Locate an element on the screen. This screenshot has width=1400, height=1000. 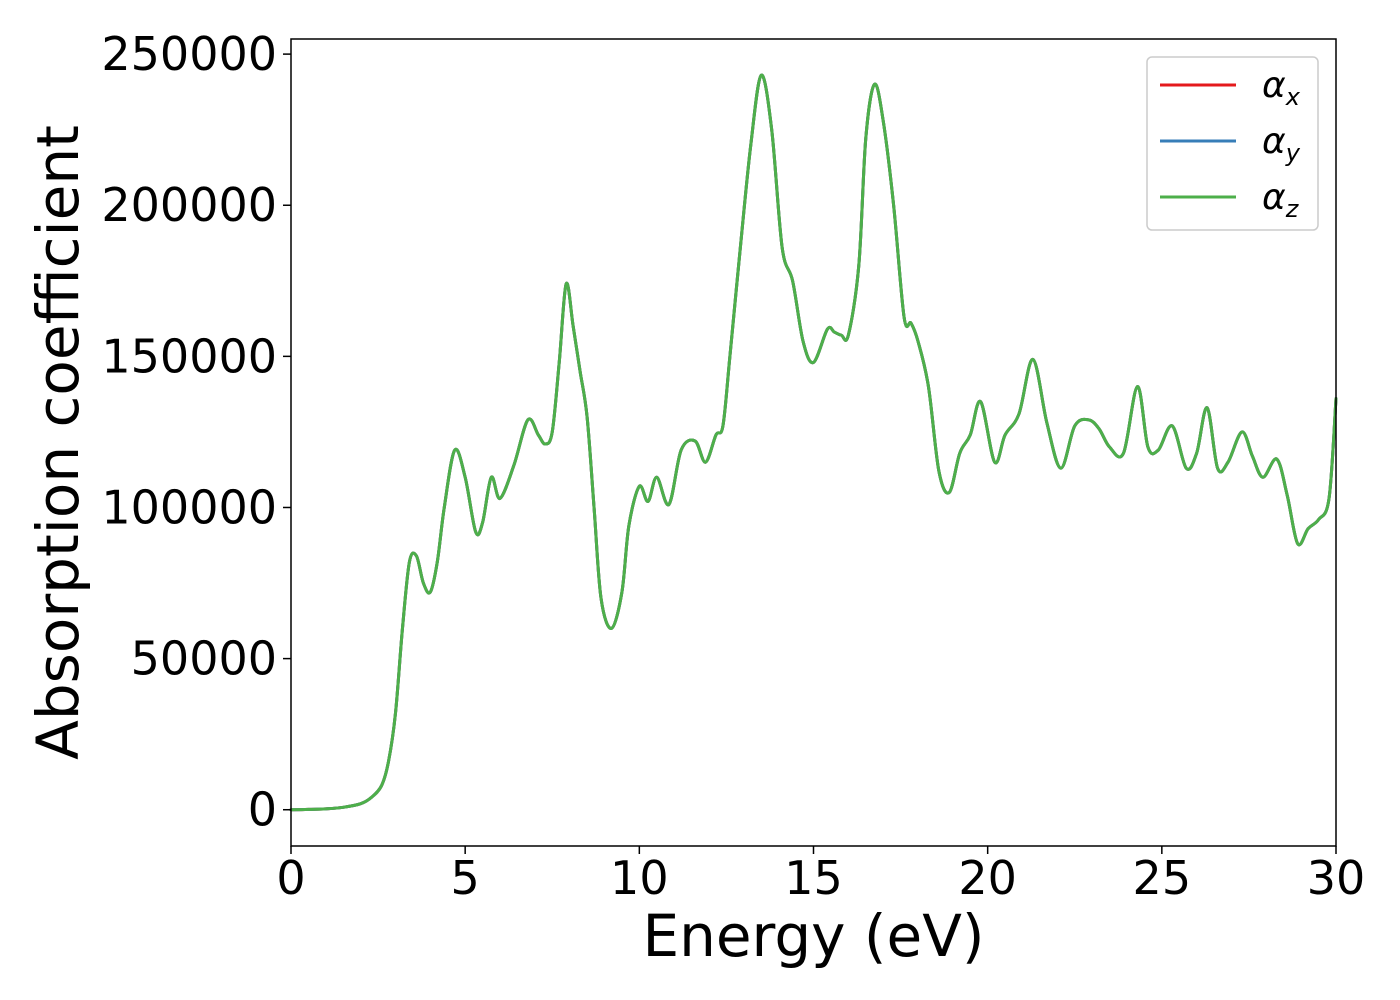
y-axis-label: Absorption coefficient is located at coordinates (58, 442).